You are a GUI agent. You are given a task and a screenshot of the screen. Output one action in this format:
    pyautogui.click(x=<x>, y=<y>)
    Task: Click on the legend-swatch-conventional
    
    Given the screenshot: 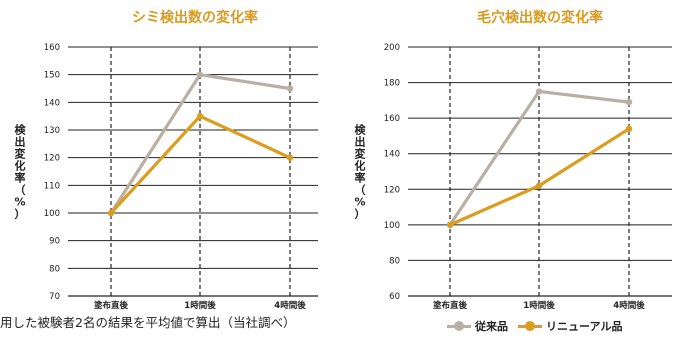 What is the action you would take?
    pyautogui.click(x=459, y=326)
    